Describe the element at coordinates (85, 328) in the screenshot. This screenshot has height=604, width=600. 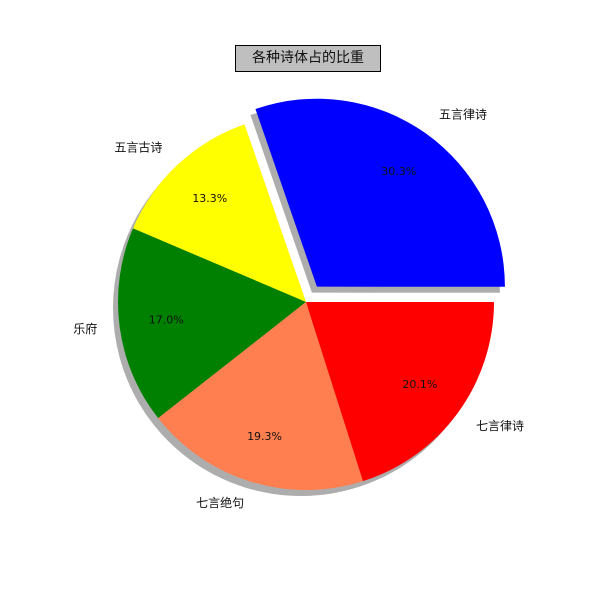
I see `slice-3-category-label: 乐府` at that location.